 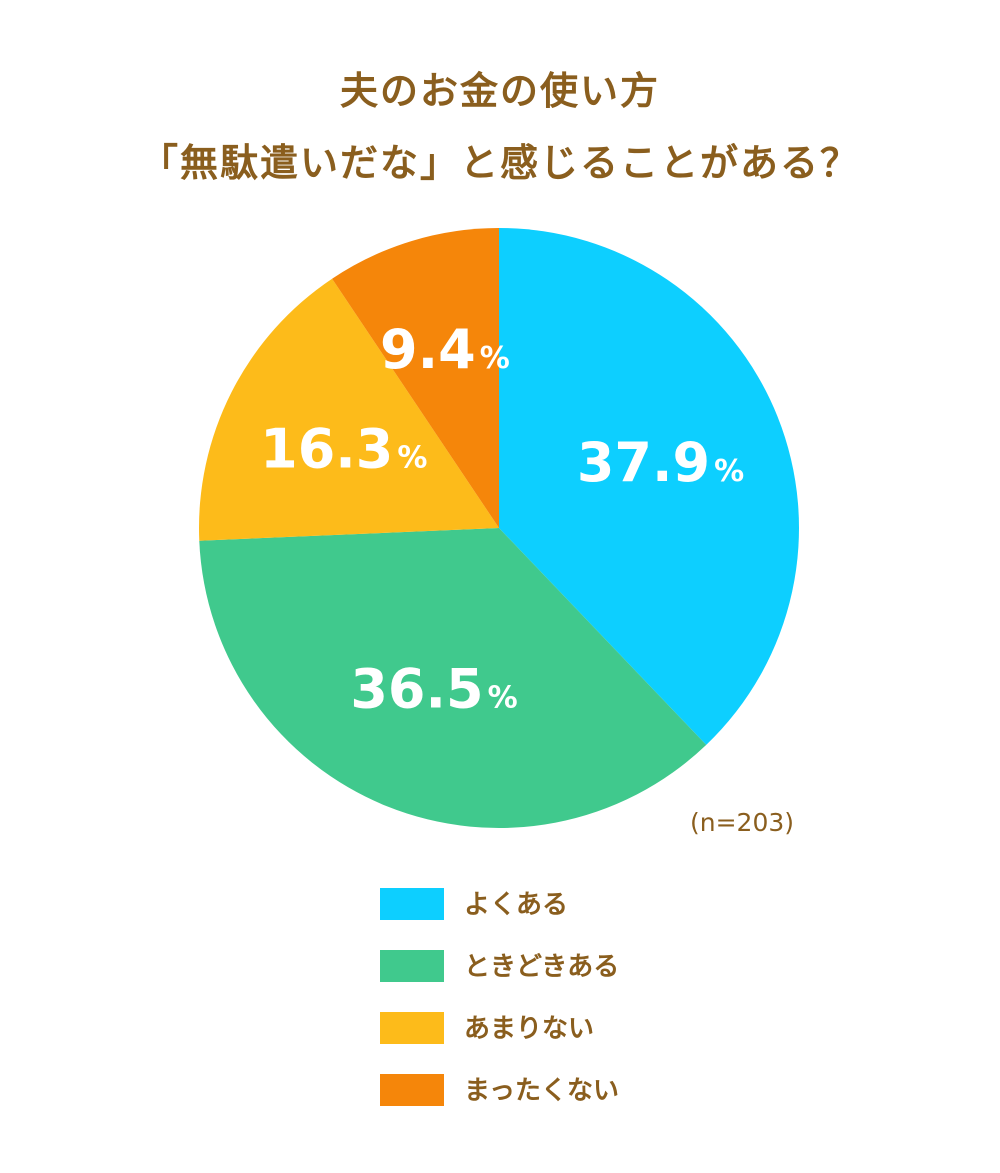 I want to click on legend-label: よくある, so click(x=516, y=905).